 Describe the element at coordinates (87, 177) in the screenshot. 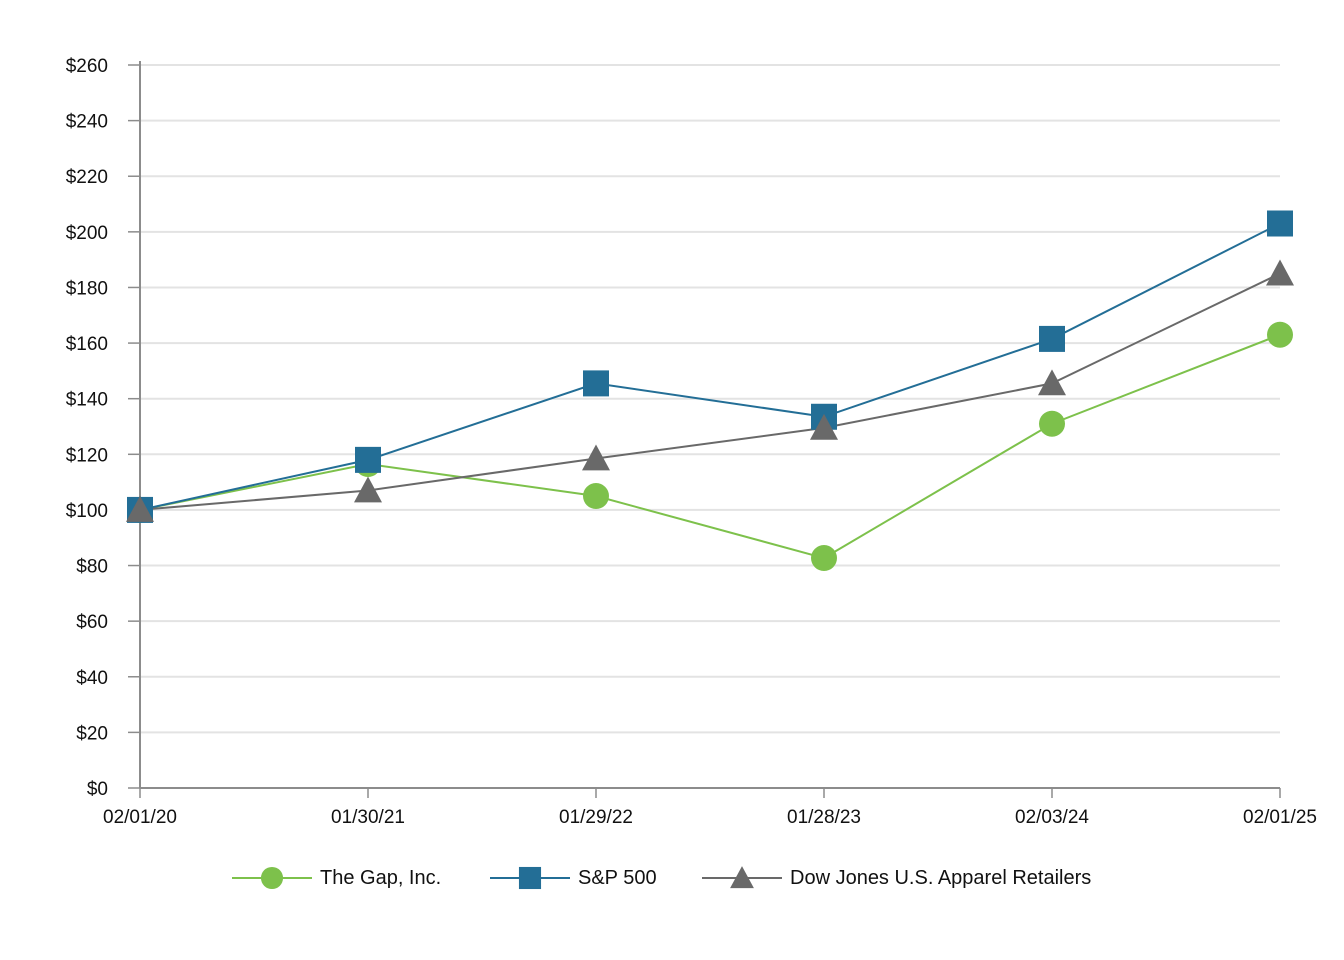

I see `y-tick-label: $220` at that location.